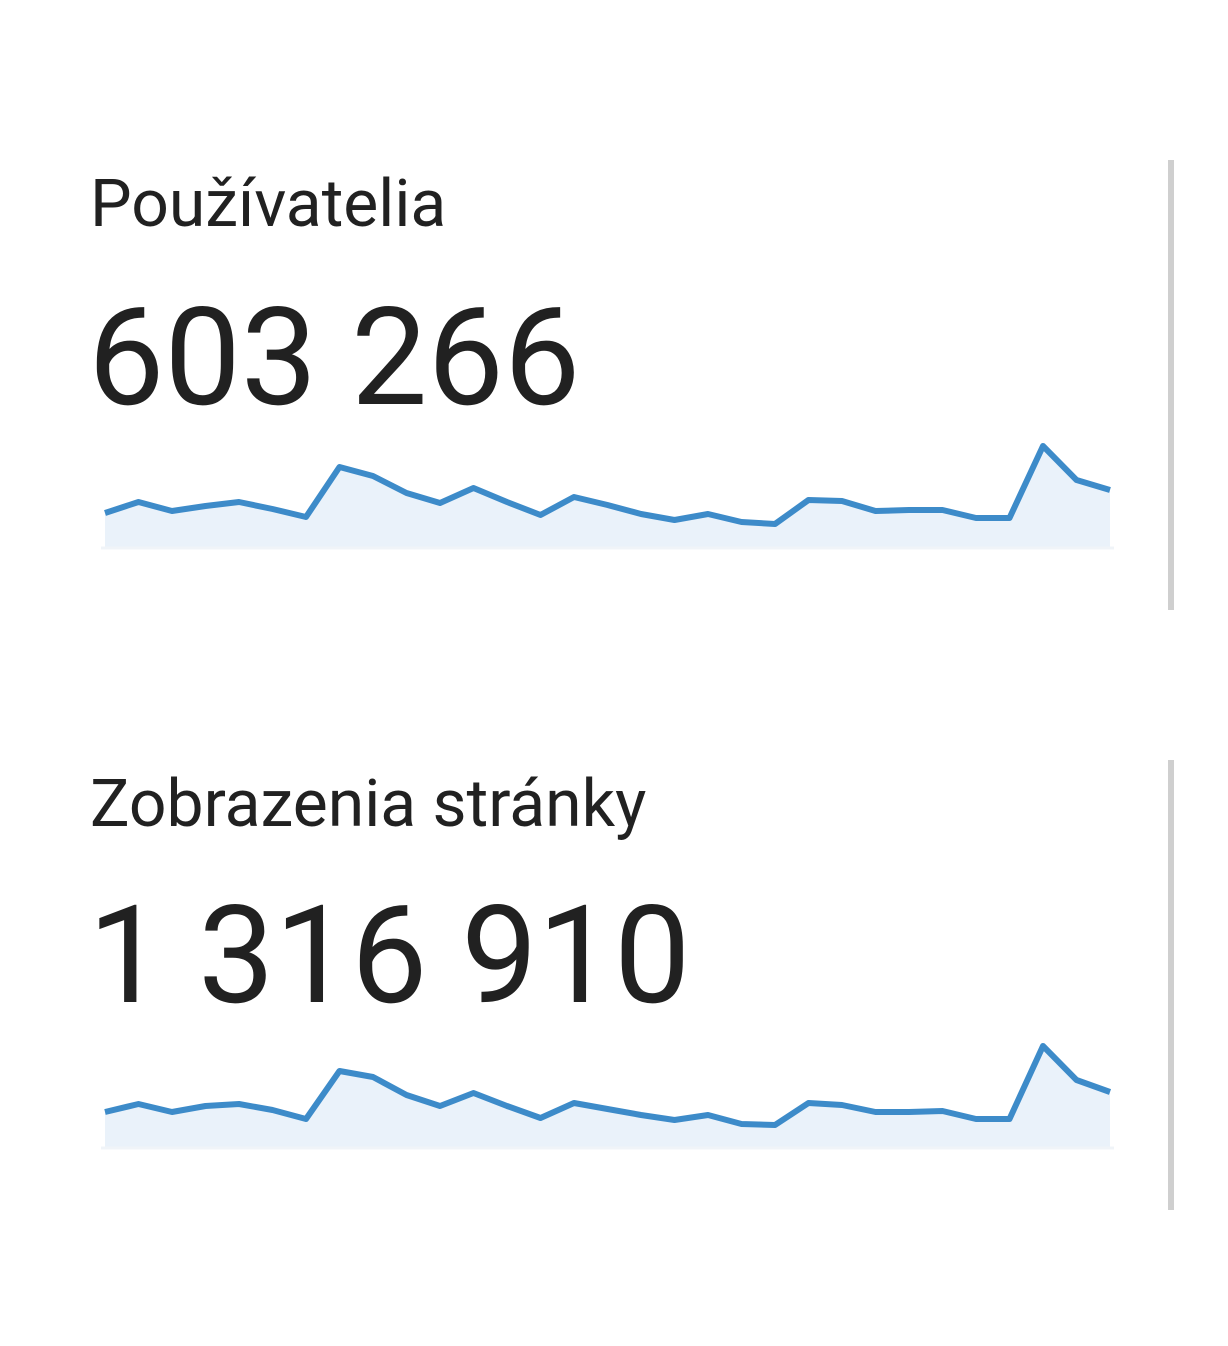 This screenshot has height=1346, width=1228. I want to click on metric-value: 1 316 910, so click(389, 956).